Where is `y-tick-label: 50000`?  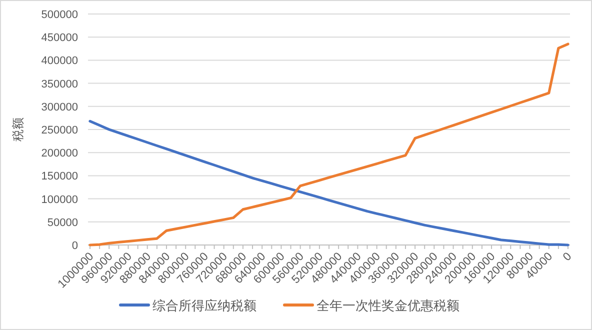 y-tick-label: 50000 is located at coordinates (62, 222).